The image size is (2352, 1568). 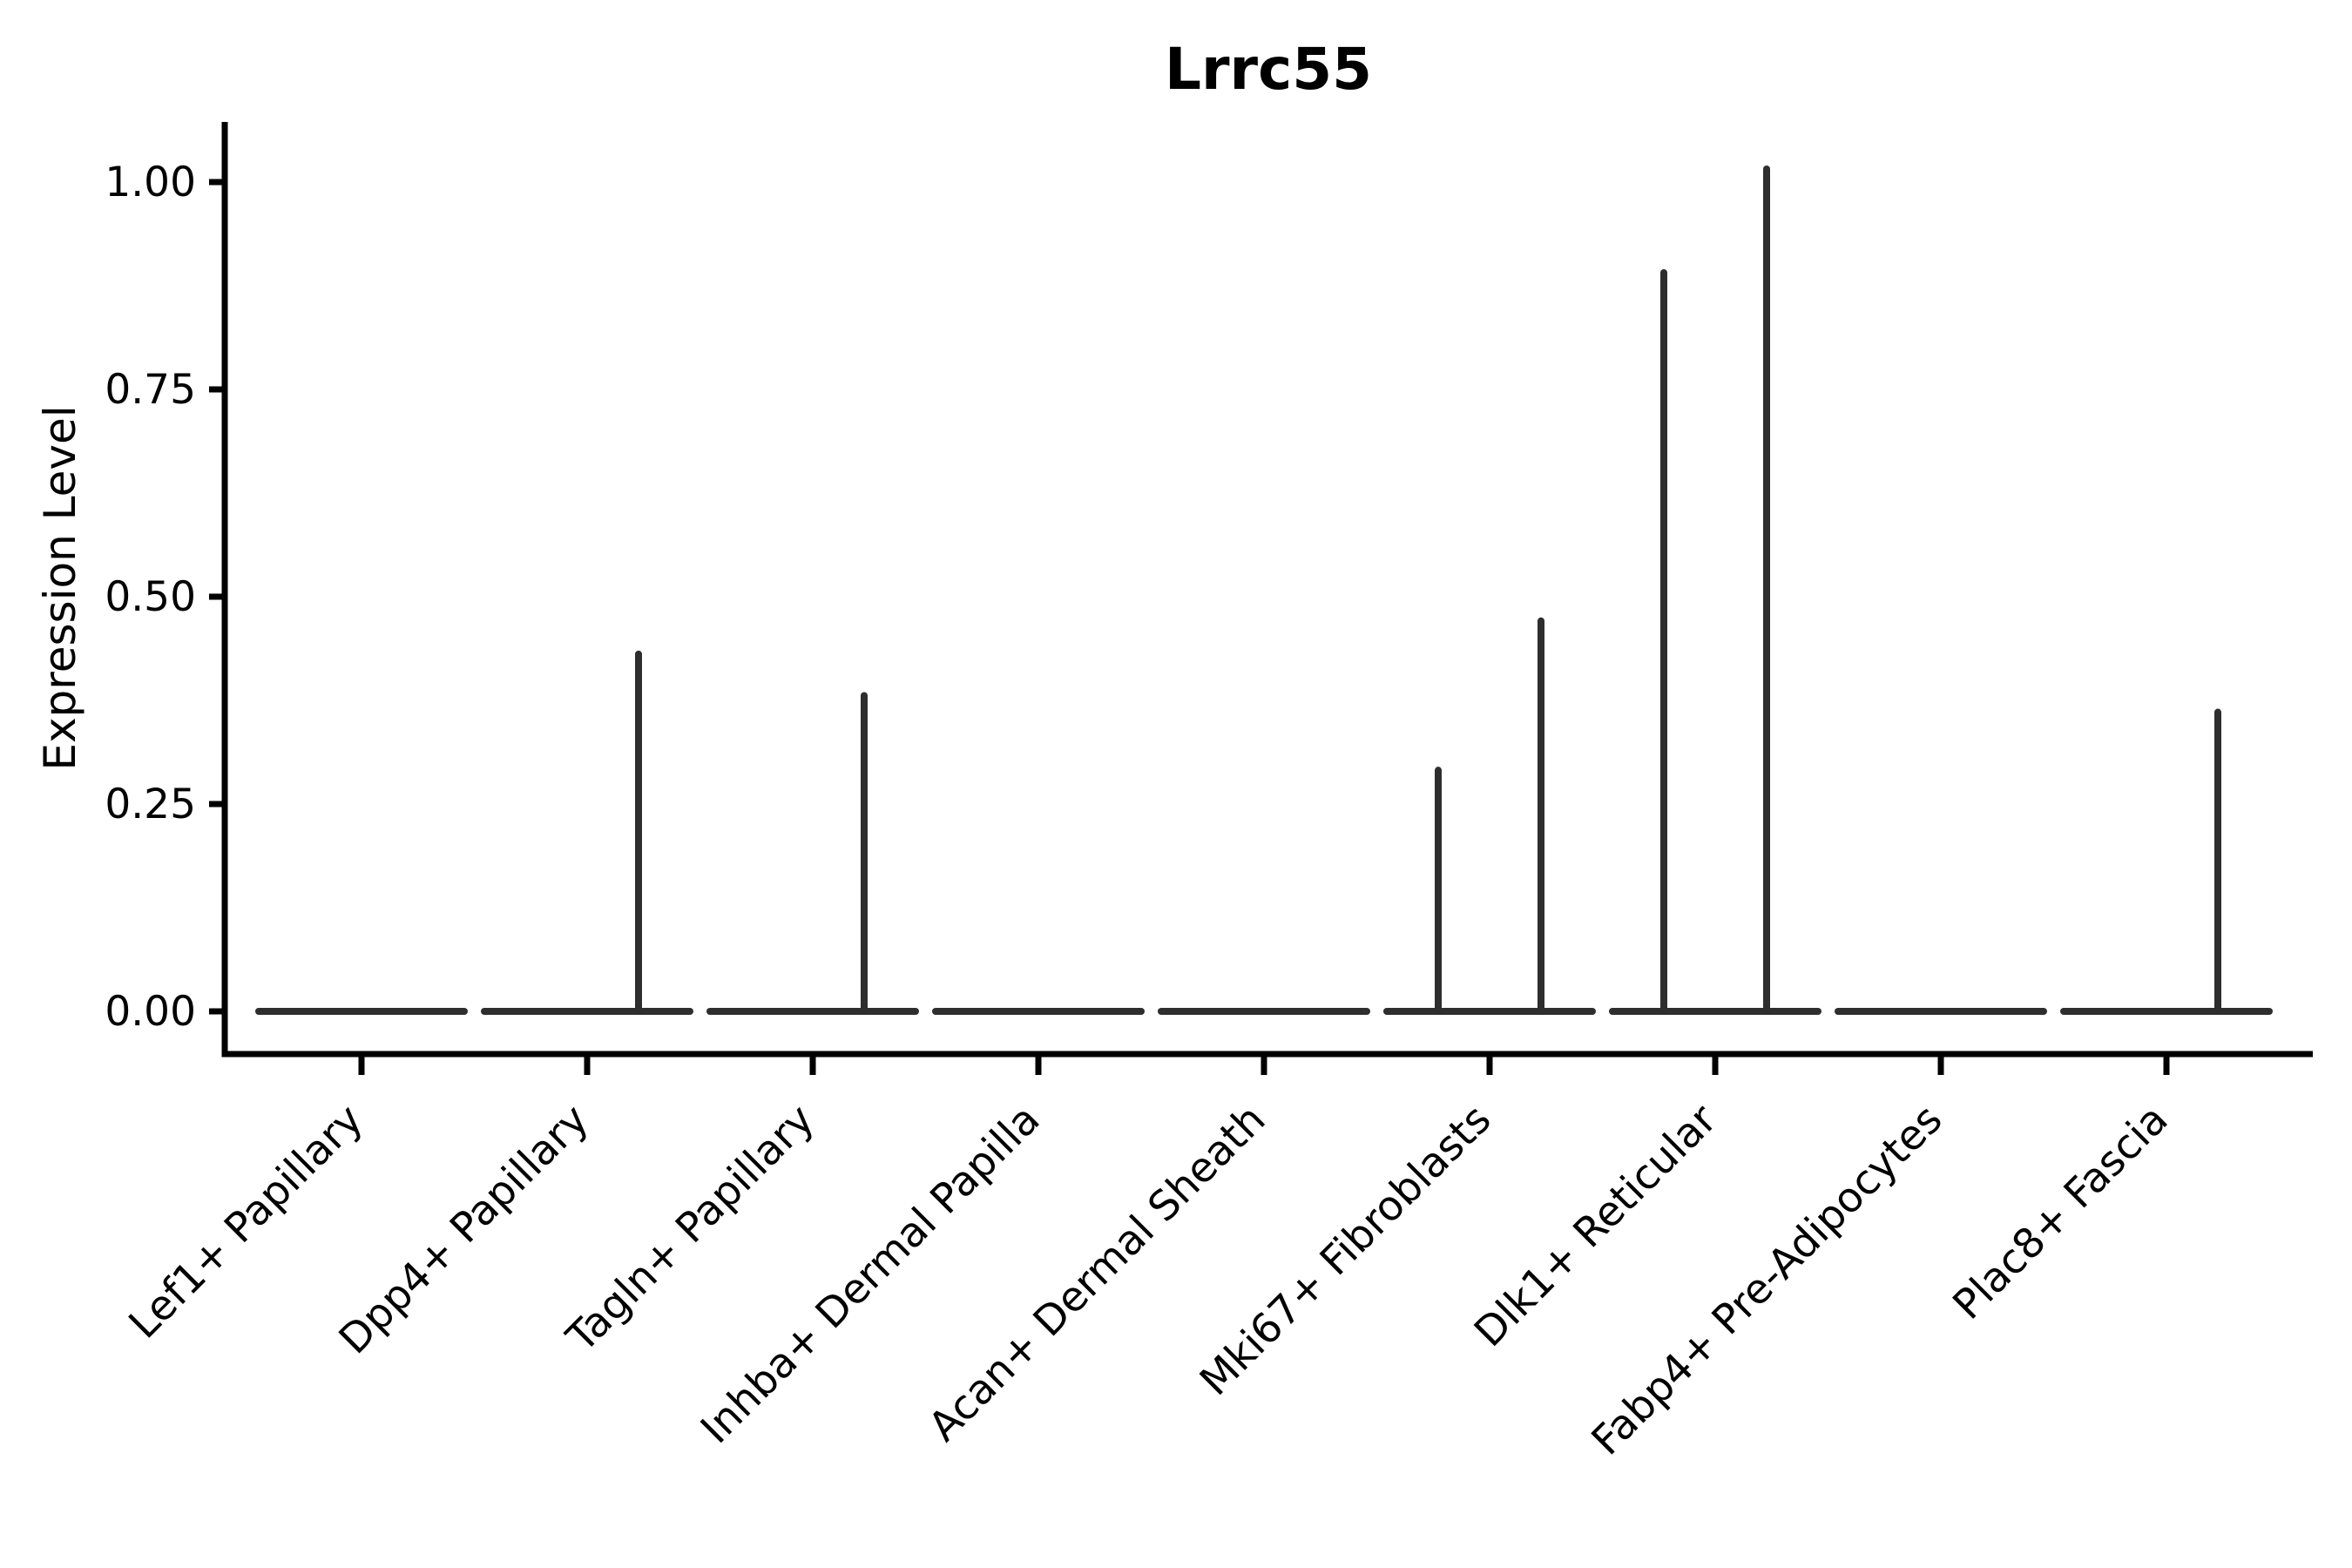 I want to click on y-axis-ticks-layer: 1.00 0.75 0.50 0.25 0.00, so click(x=165, y=597).